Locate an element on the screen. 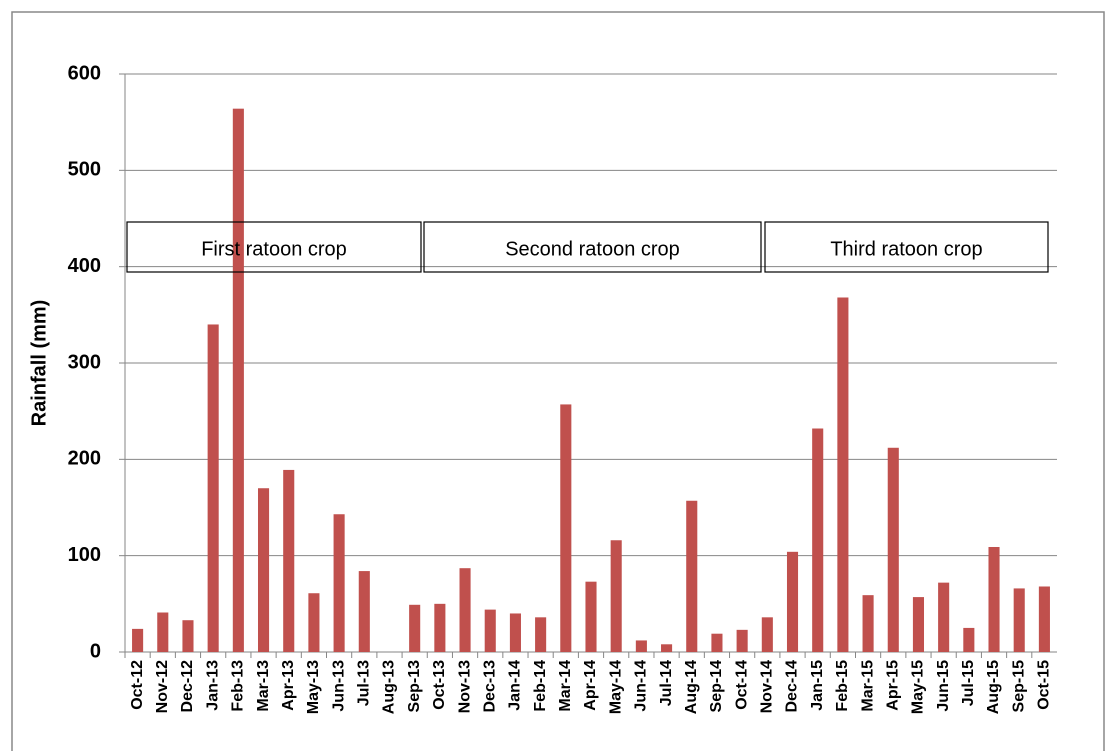  x-tick-label: Mar-14 is located at coordinates (565, 686).